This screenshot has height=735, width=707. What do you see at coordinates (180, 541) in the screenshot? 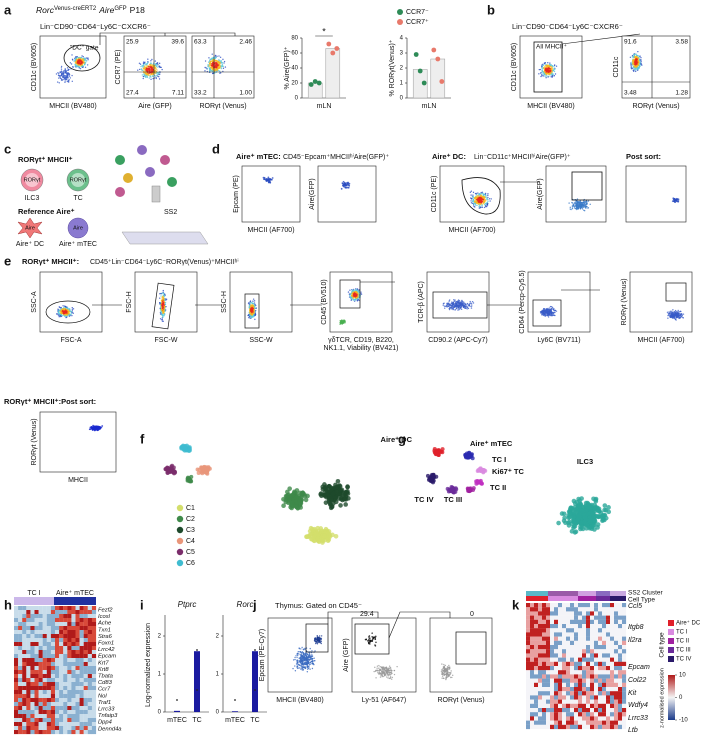
I see `legend-marker` at bounding box center [180, 541].